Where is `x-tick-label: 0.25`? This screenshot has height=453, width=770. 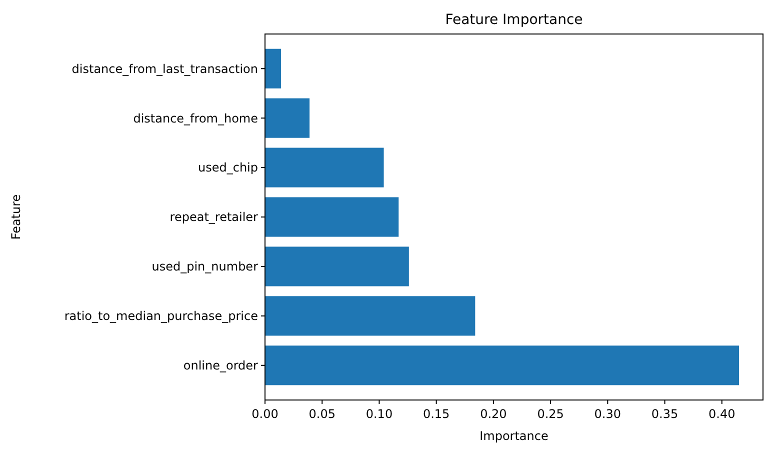 x-tick-label: 0.25 is located at coordinates (550, 414).